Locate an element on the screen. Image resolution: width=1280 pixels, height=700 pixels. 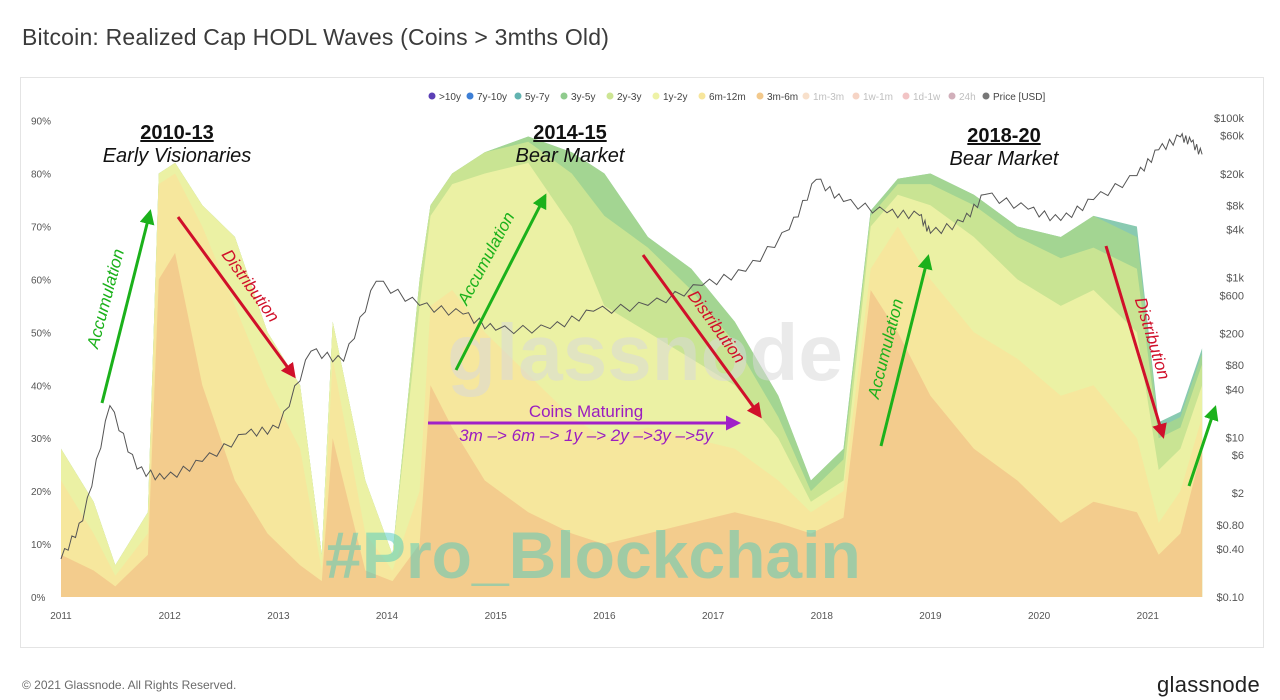
y-tick-label: 50% is located at coordinates (41, 333).